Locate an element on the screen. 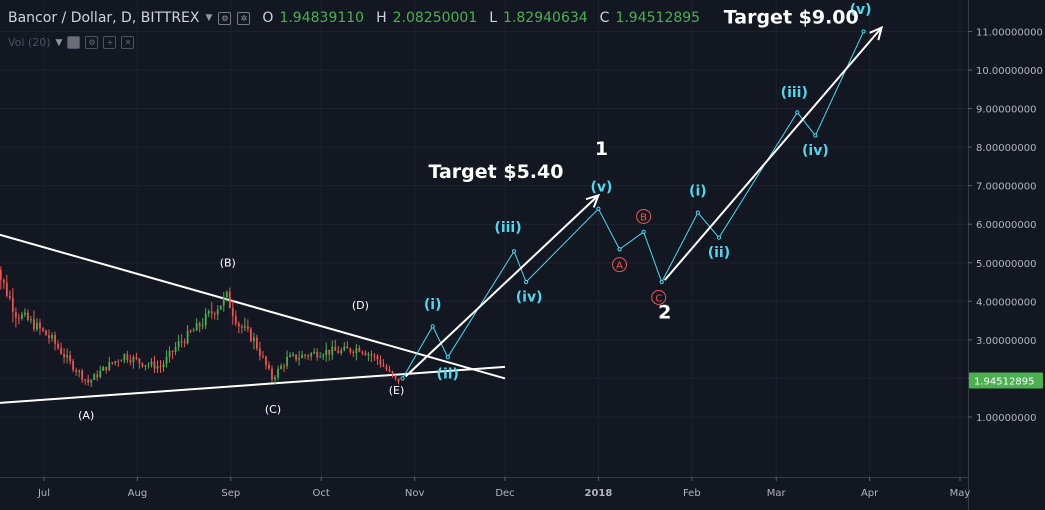 Image resolution: width=1045 pixels, height=510 pixels. corrective-circle is located at coordinates (659, 297).